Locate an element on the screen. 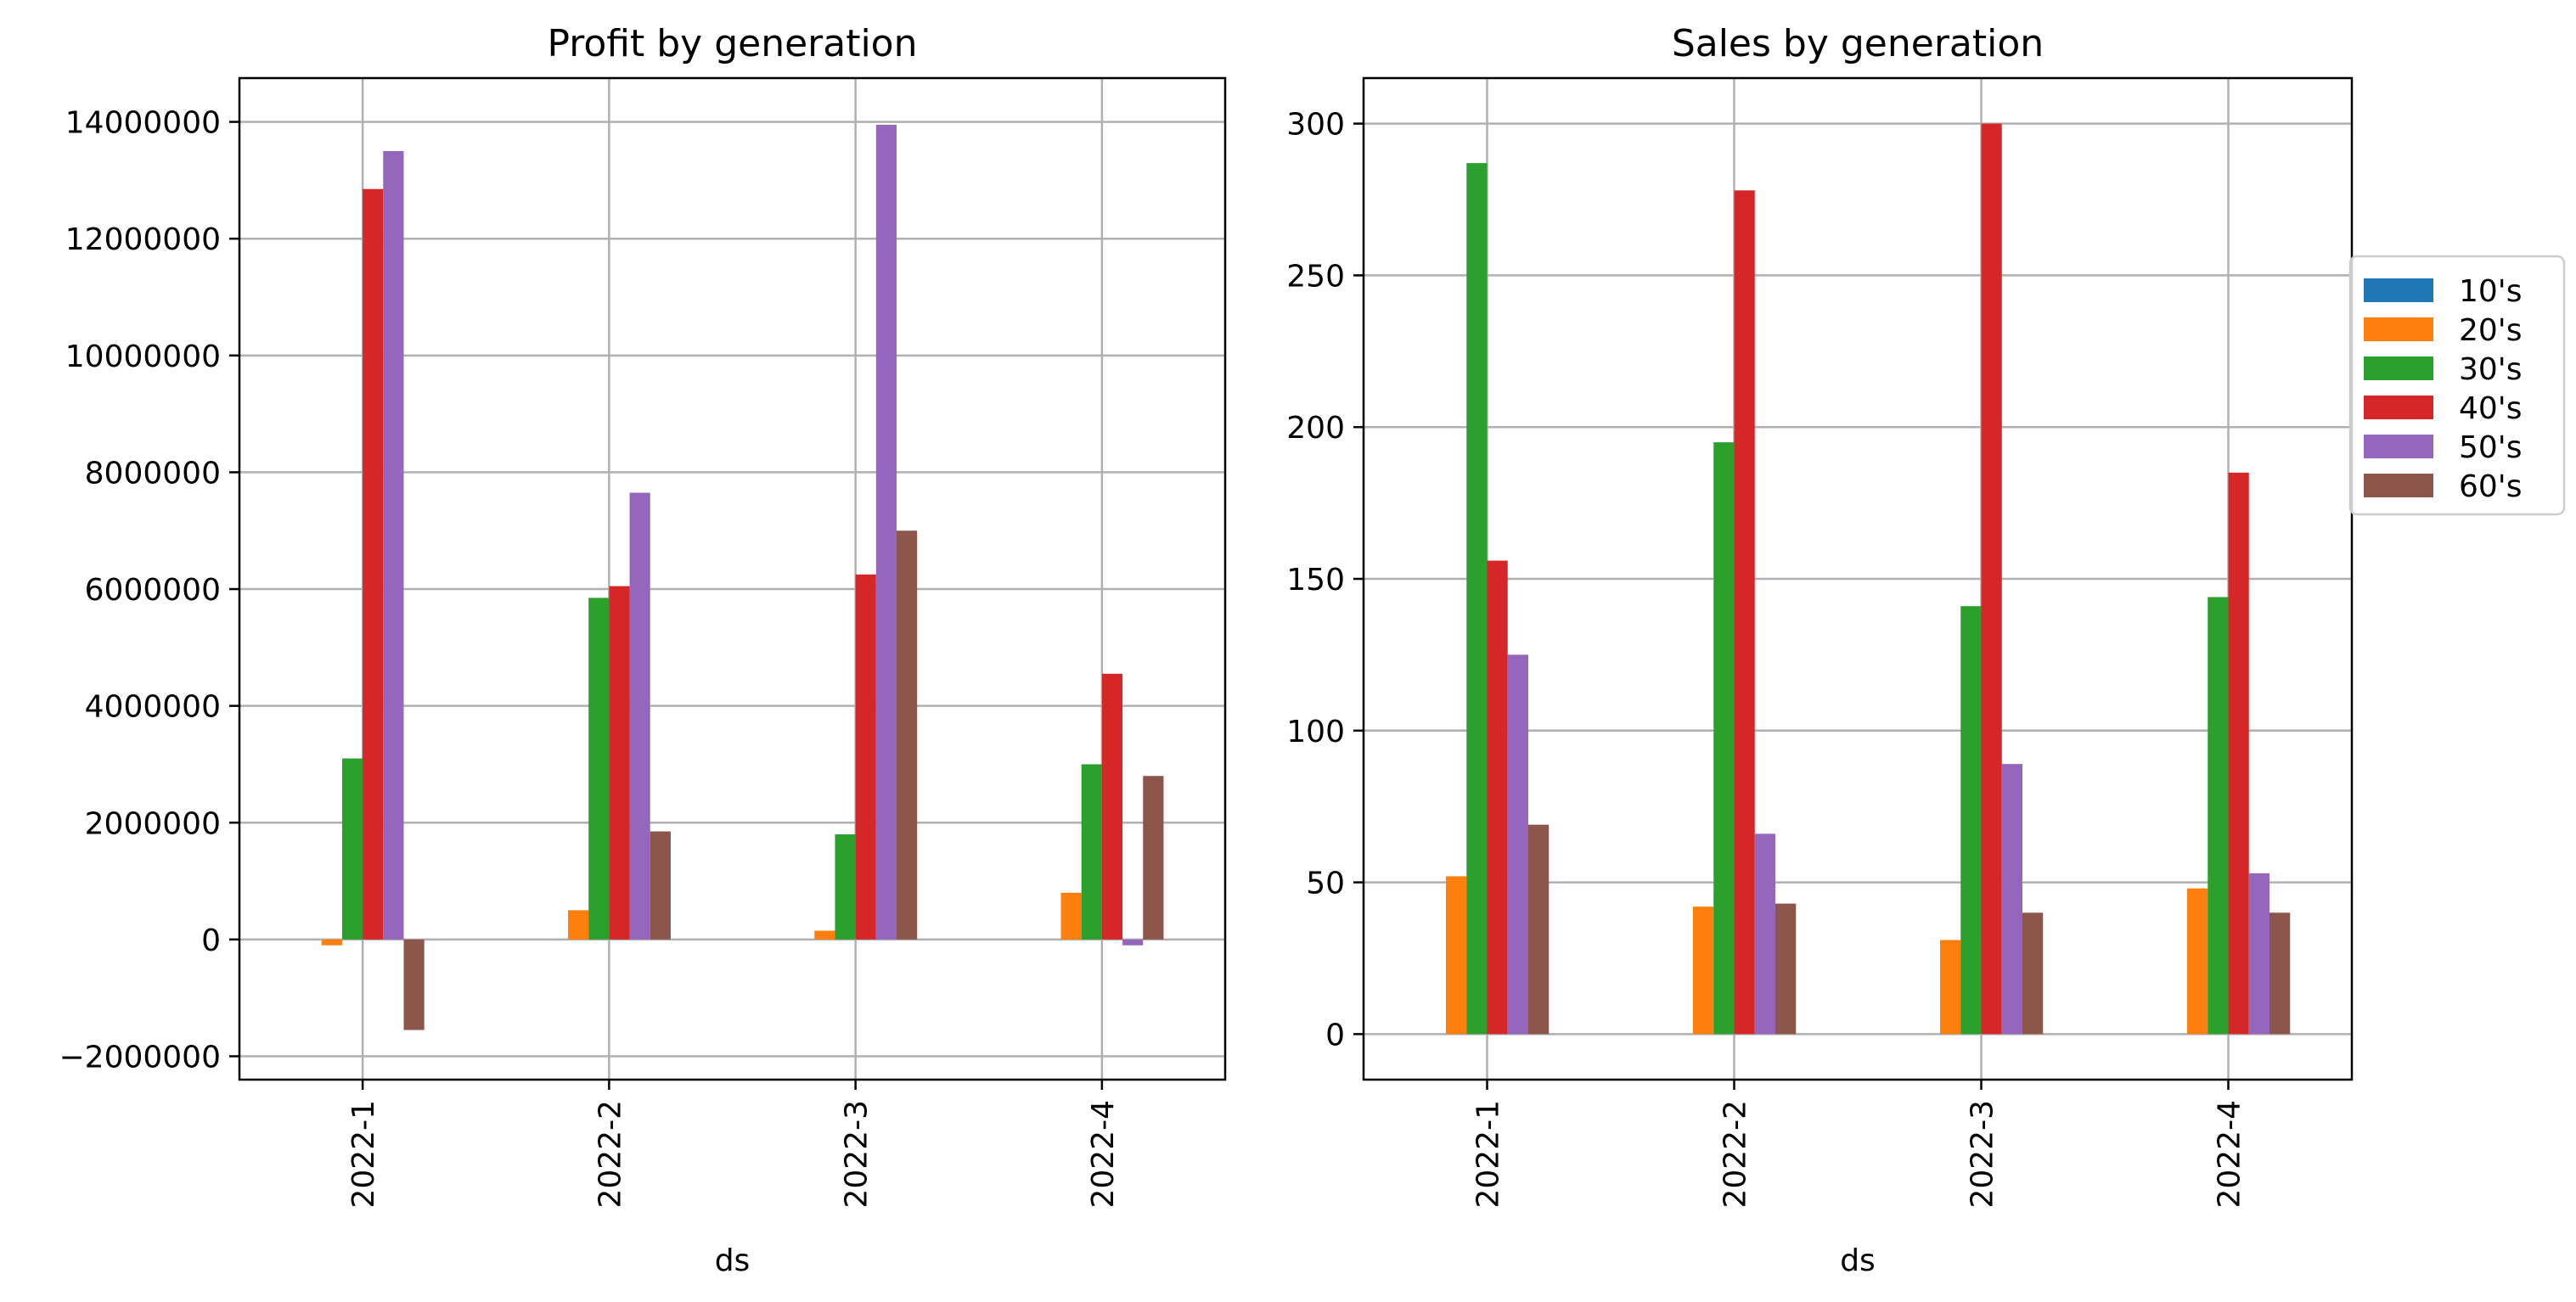 The image size is (2576, 1302). legend: 10's 20's 30's 40's 50's 60's is located at coordinates (2457, 385).